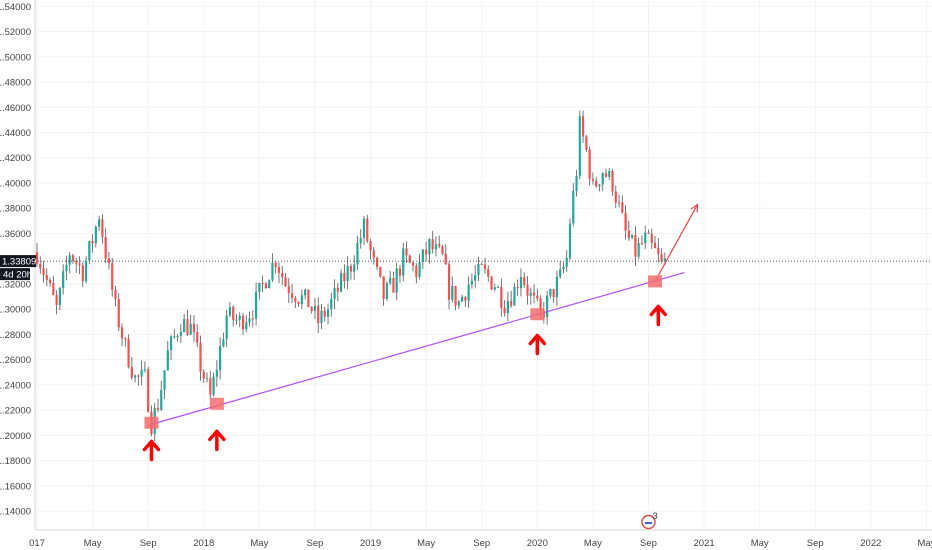 The height and width of the screenshot is (550, 932). I want to click on y-tick-label: 1.32000, so click(15, 284).